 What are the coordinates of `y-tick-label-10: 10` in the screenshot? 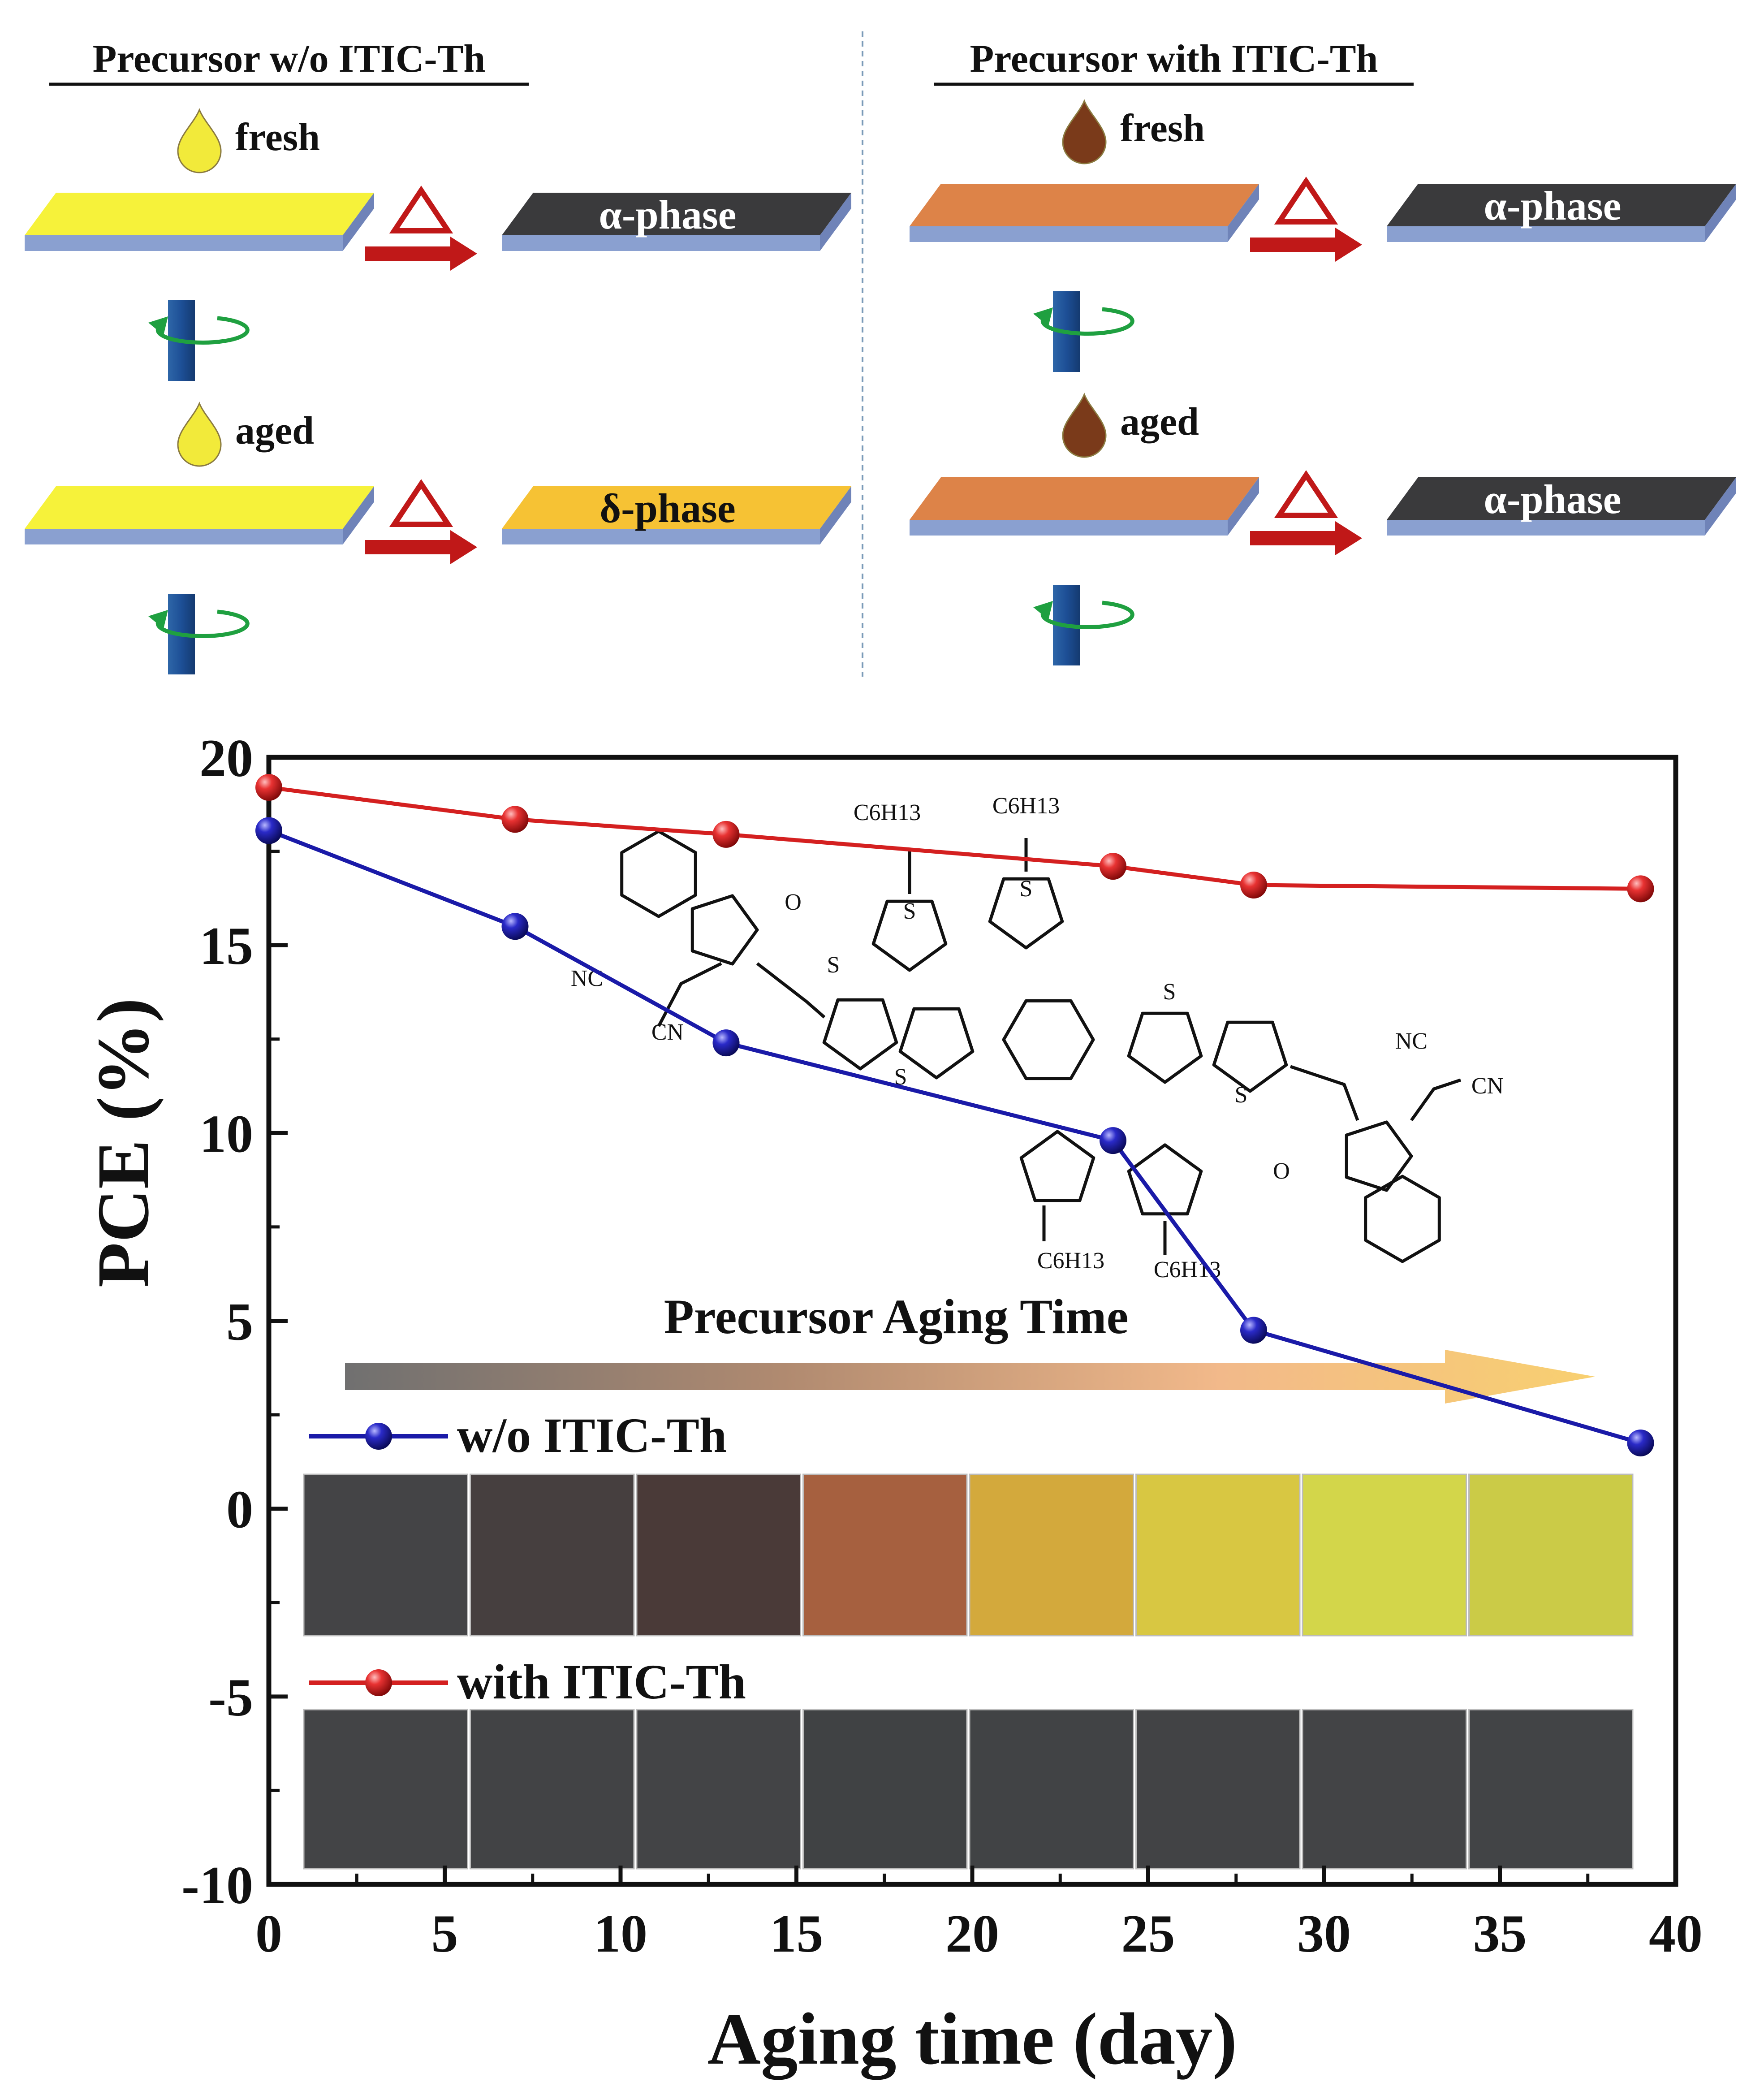 It's located at (226, 1133).